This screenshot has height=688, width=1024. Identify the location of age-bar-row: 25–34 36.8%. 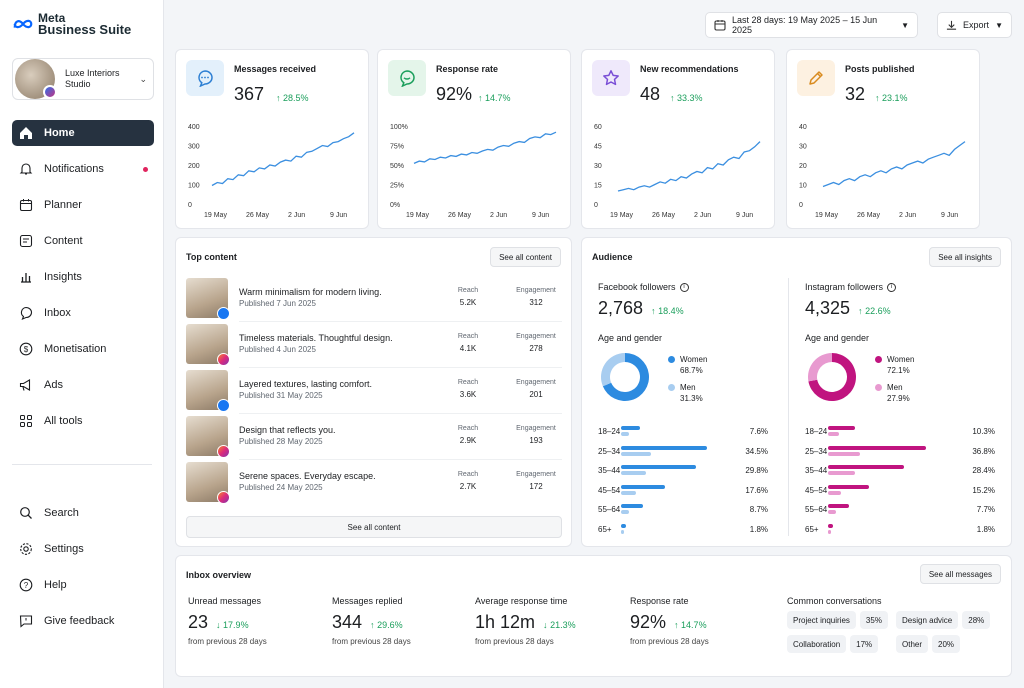
(900, 451).